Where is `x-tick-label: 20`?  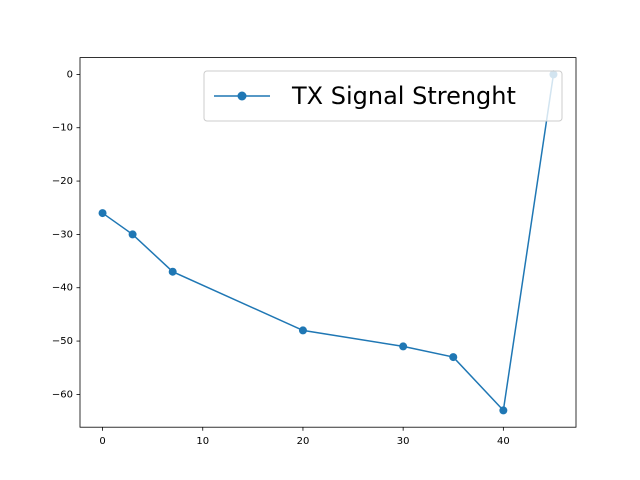
x-tick-label: 20 is located at coordinates (303, 441).